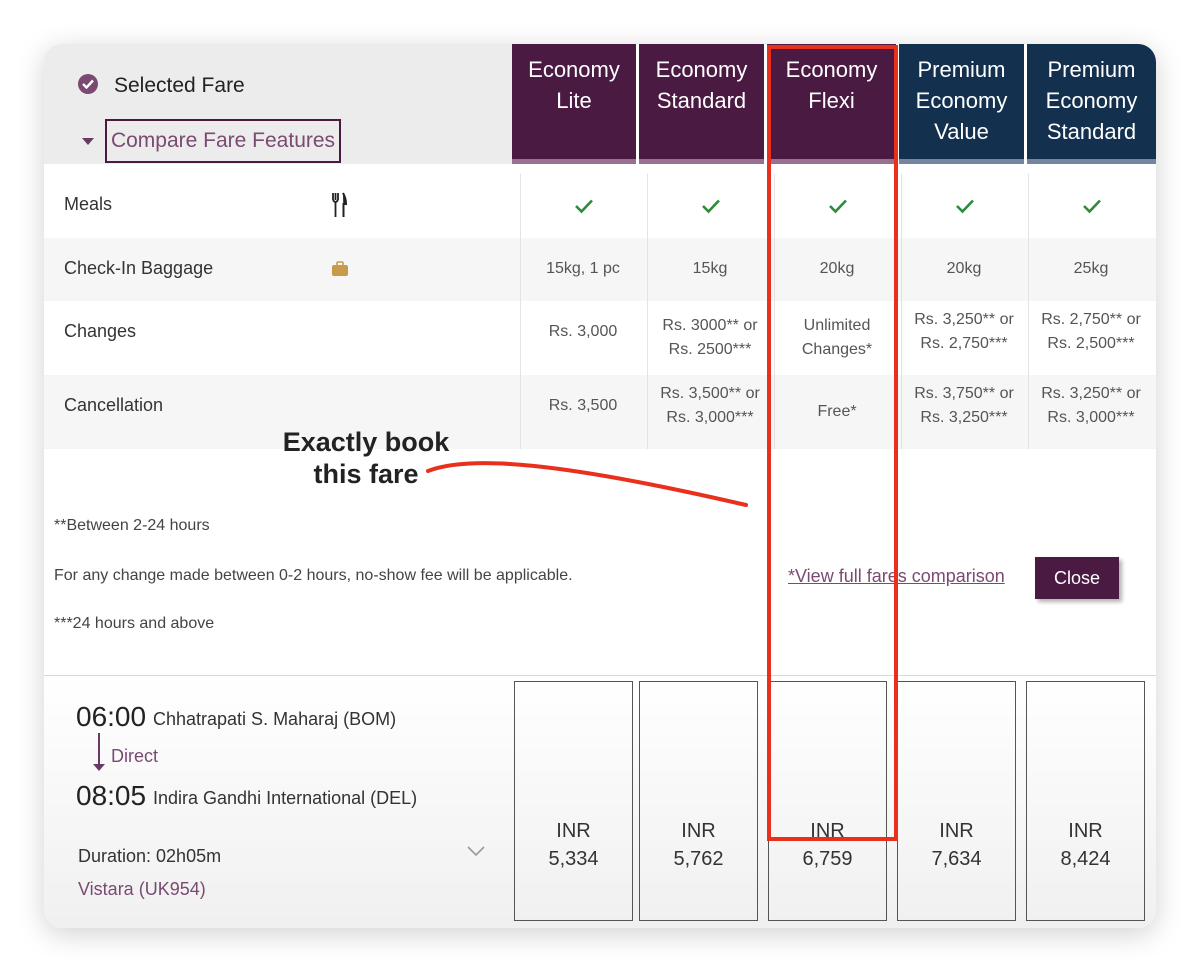 The height and width of the screenshot is (971, 1200). Describe the element at coordinates (135, 756) in the screenshot. I see `stops-label: Direct` at that location.